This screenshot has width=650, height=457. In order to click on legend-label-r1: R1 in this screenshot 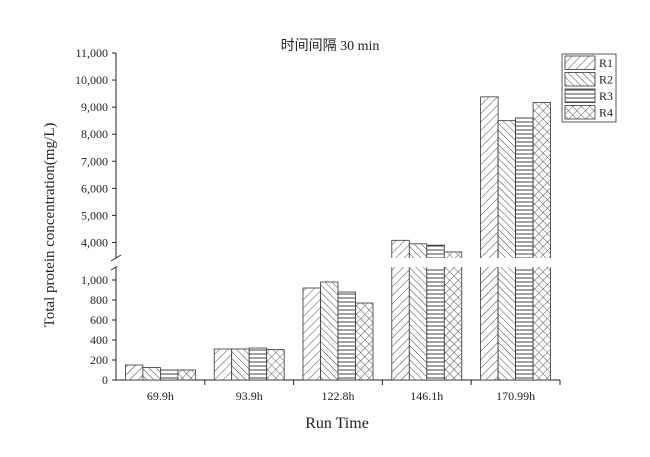, I will do `click(606, 63)`.